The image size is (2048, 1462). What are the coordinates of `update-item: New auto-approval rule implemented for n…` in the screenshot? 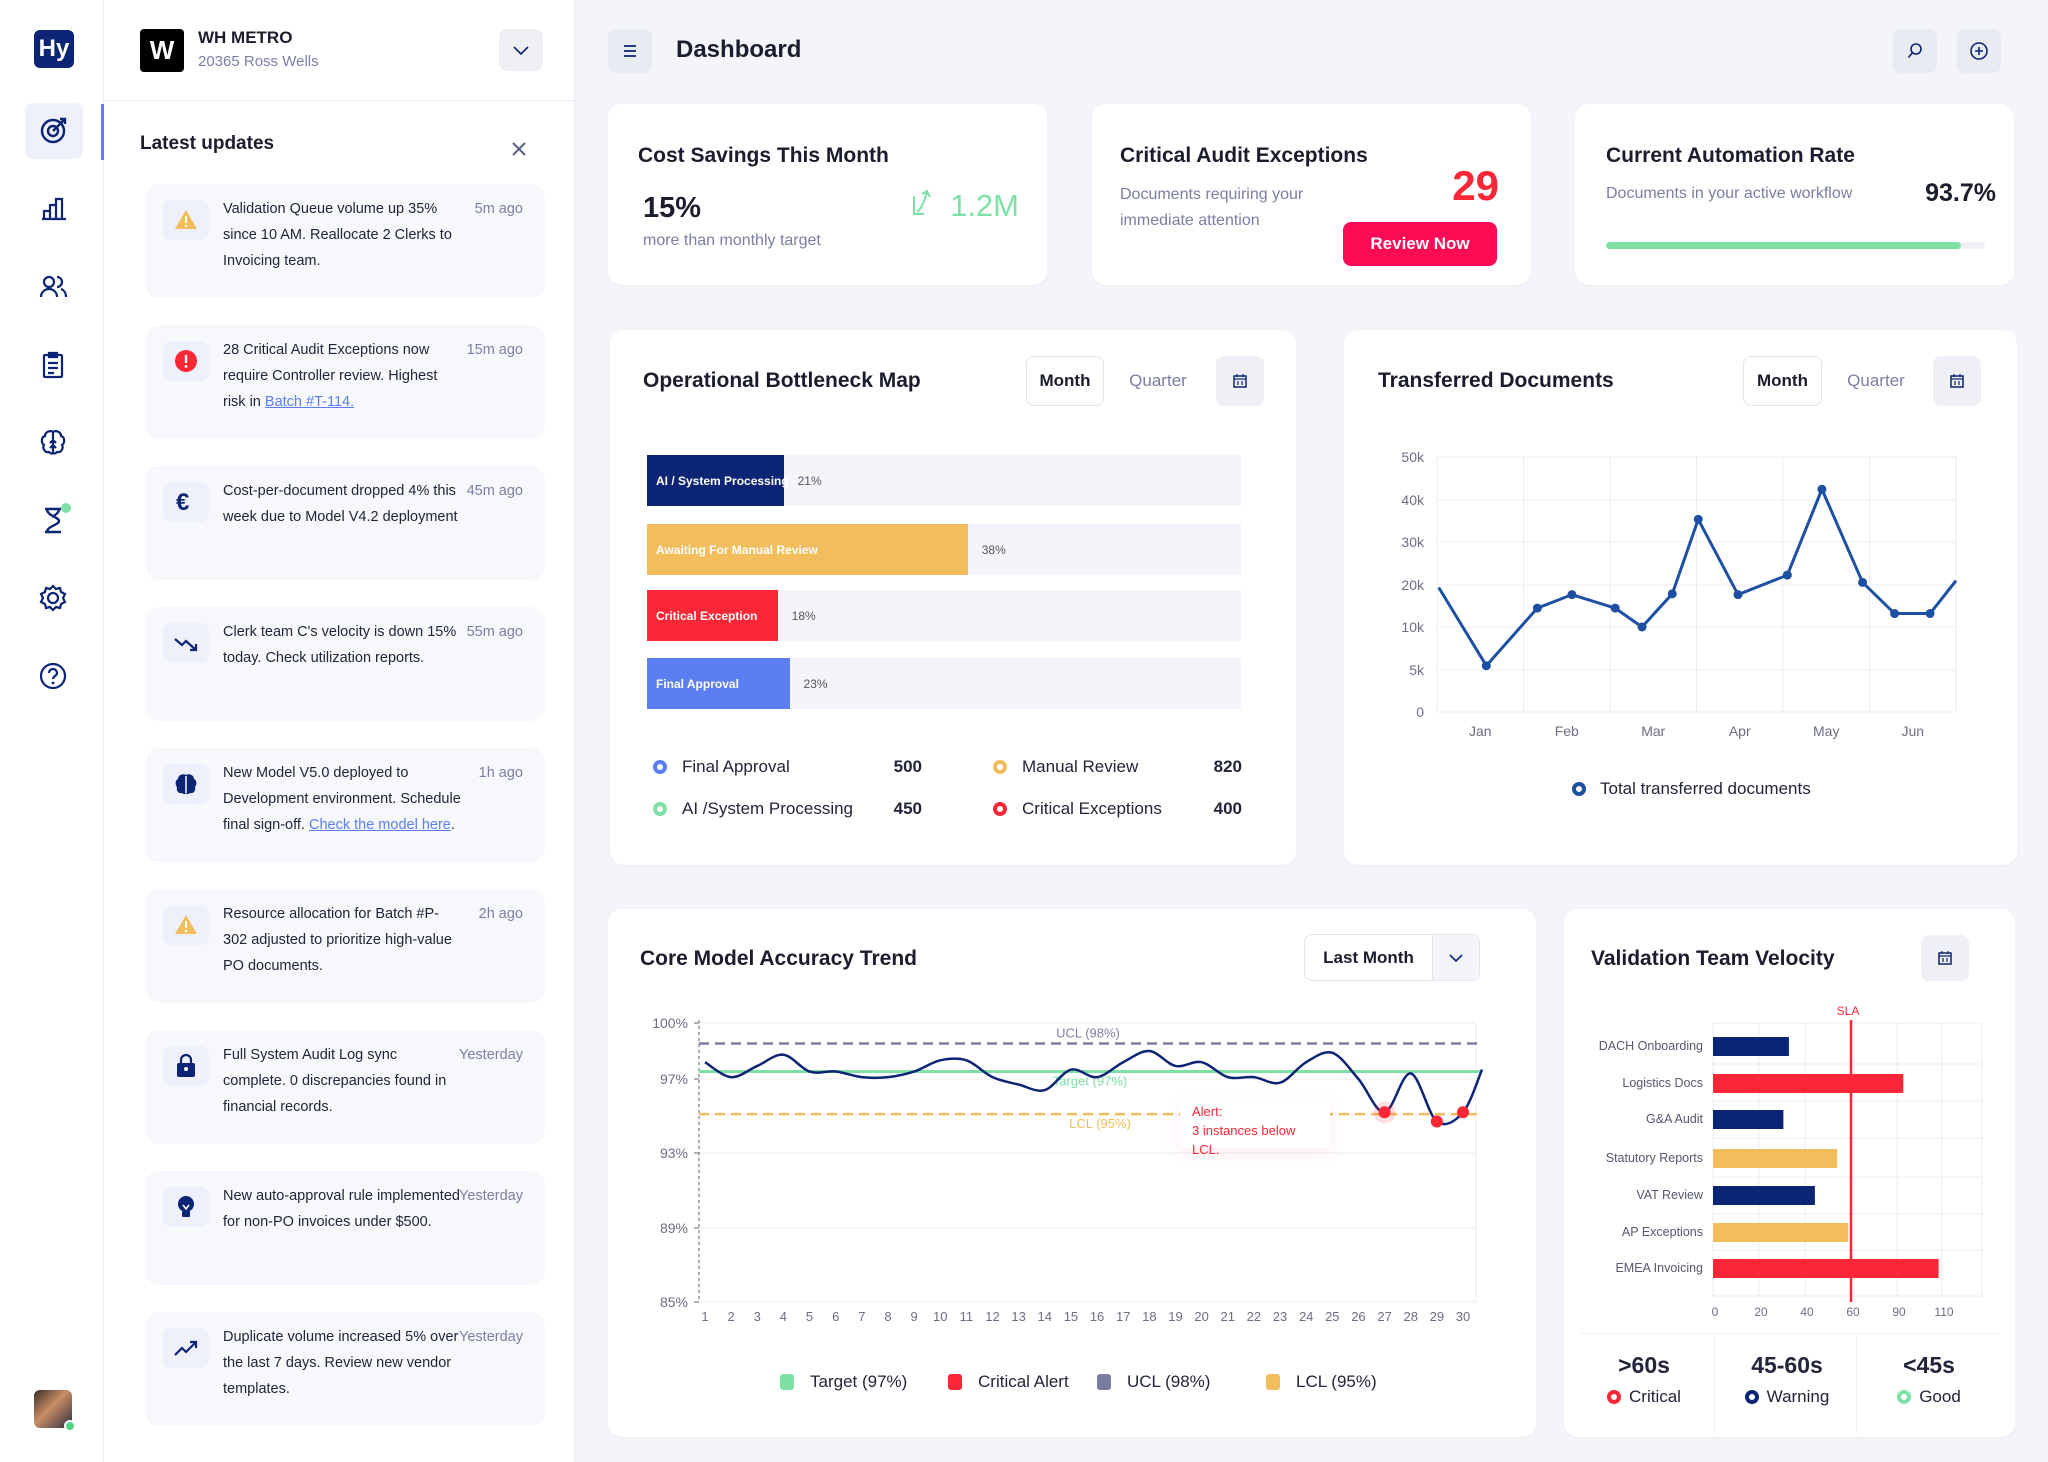 It's located at (345, 1228).